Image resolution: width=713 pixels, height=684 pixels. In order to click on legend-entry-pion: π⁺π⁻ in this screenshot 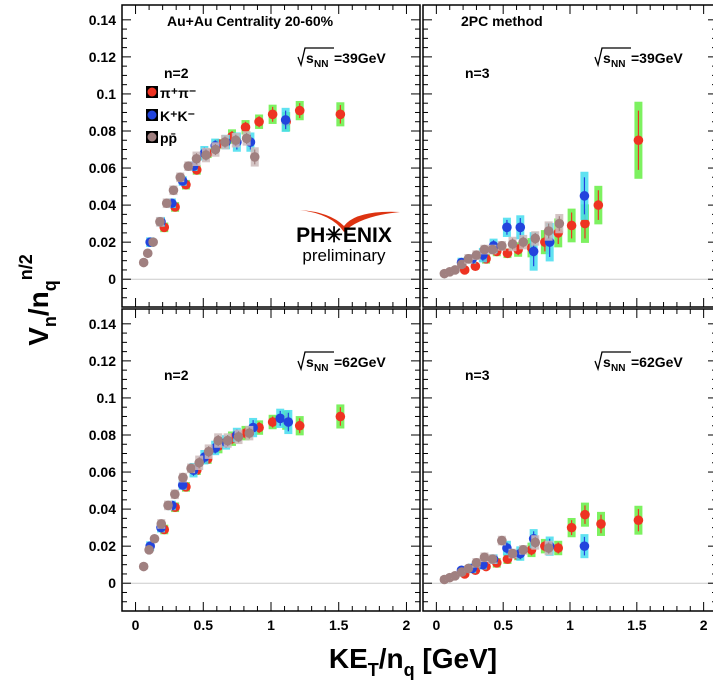, I will do `click(171, 93)`.